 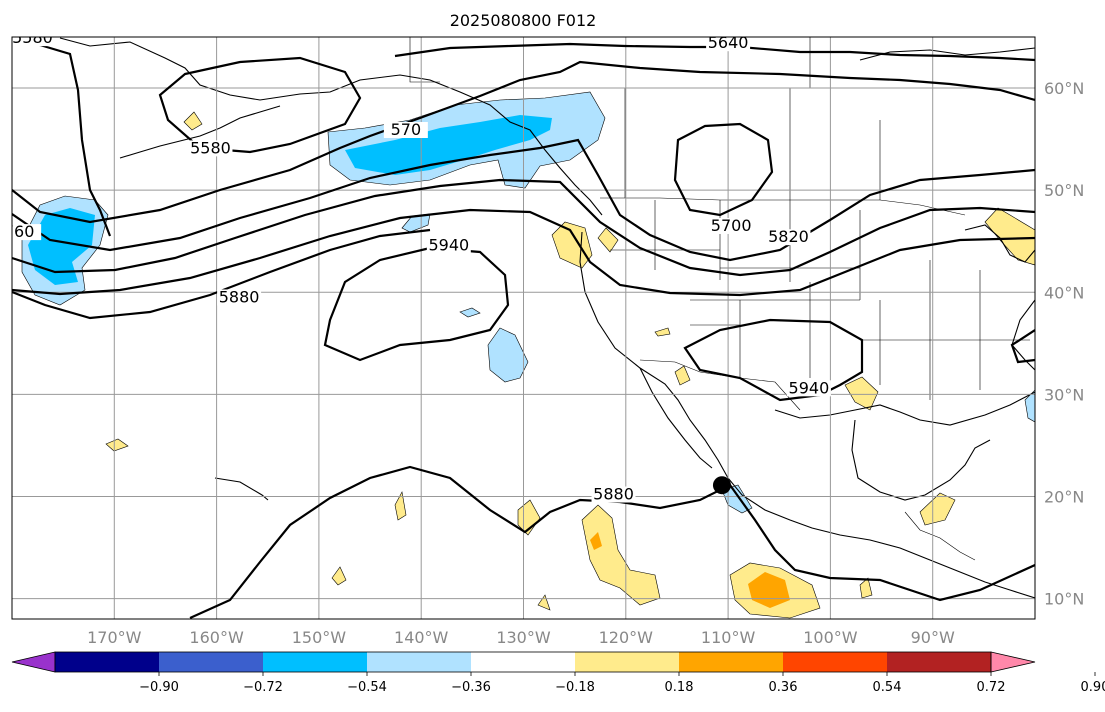 What do you see at coordinates (61, 246) in the screenshot?
I see `neg-anomaly-west-core` at bounding box center [61, 246].